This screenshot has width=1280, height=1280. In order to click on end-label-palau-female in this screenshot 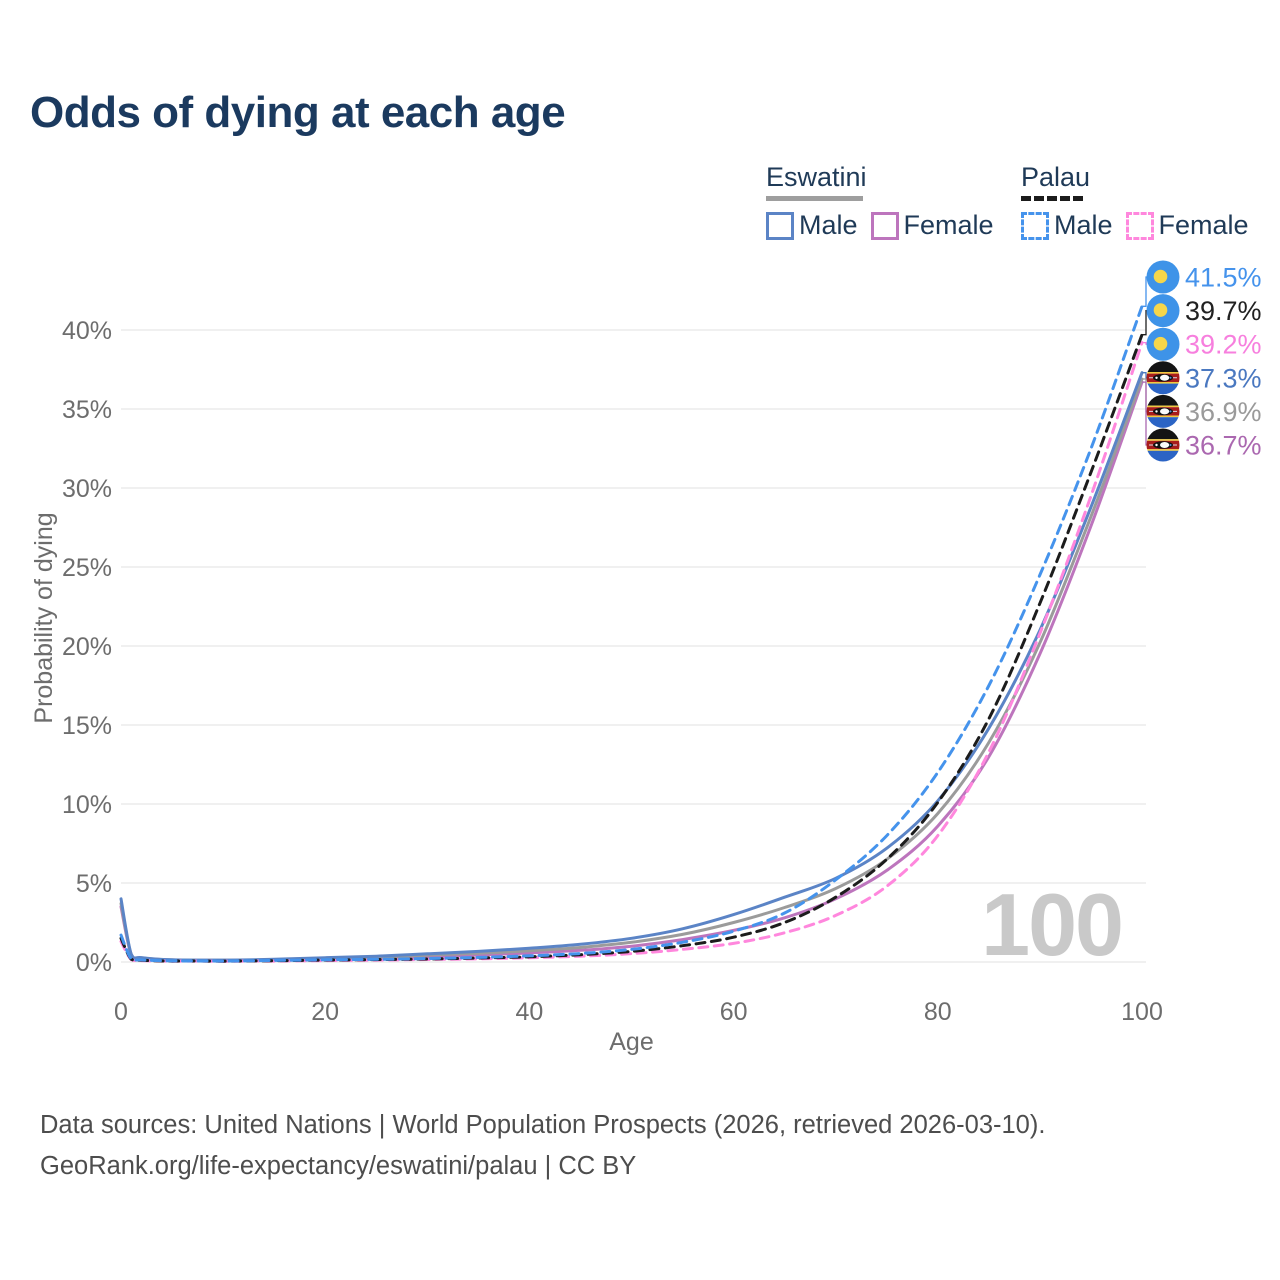, I will do `click(1161, 344)`.